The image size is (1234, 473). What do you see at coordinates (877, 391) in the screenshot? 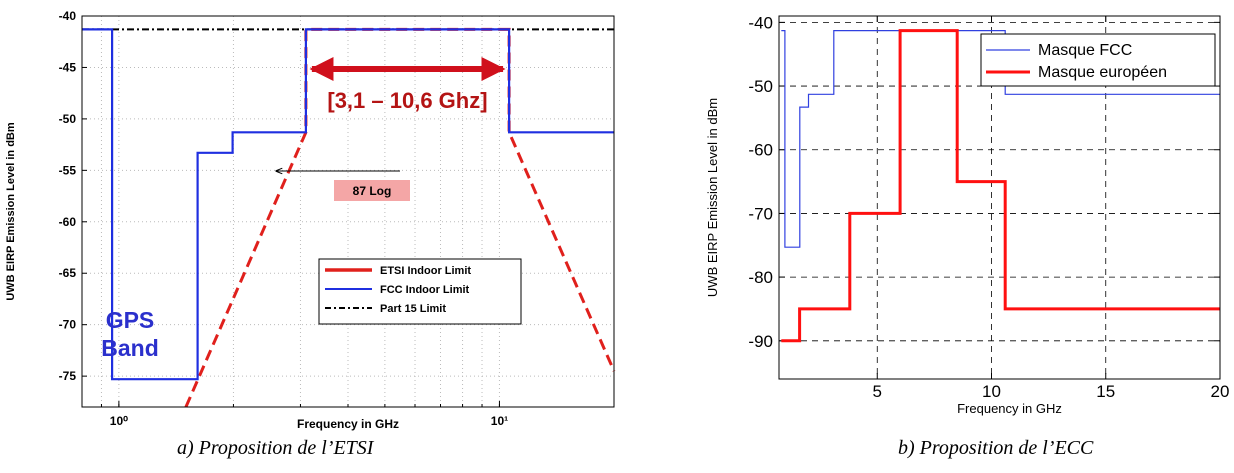
I see `x-tick-label-b: 5` at bounding box center [877, 391].